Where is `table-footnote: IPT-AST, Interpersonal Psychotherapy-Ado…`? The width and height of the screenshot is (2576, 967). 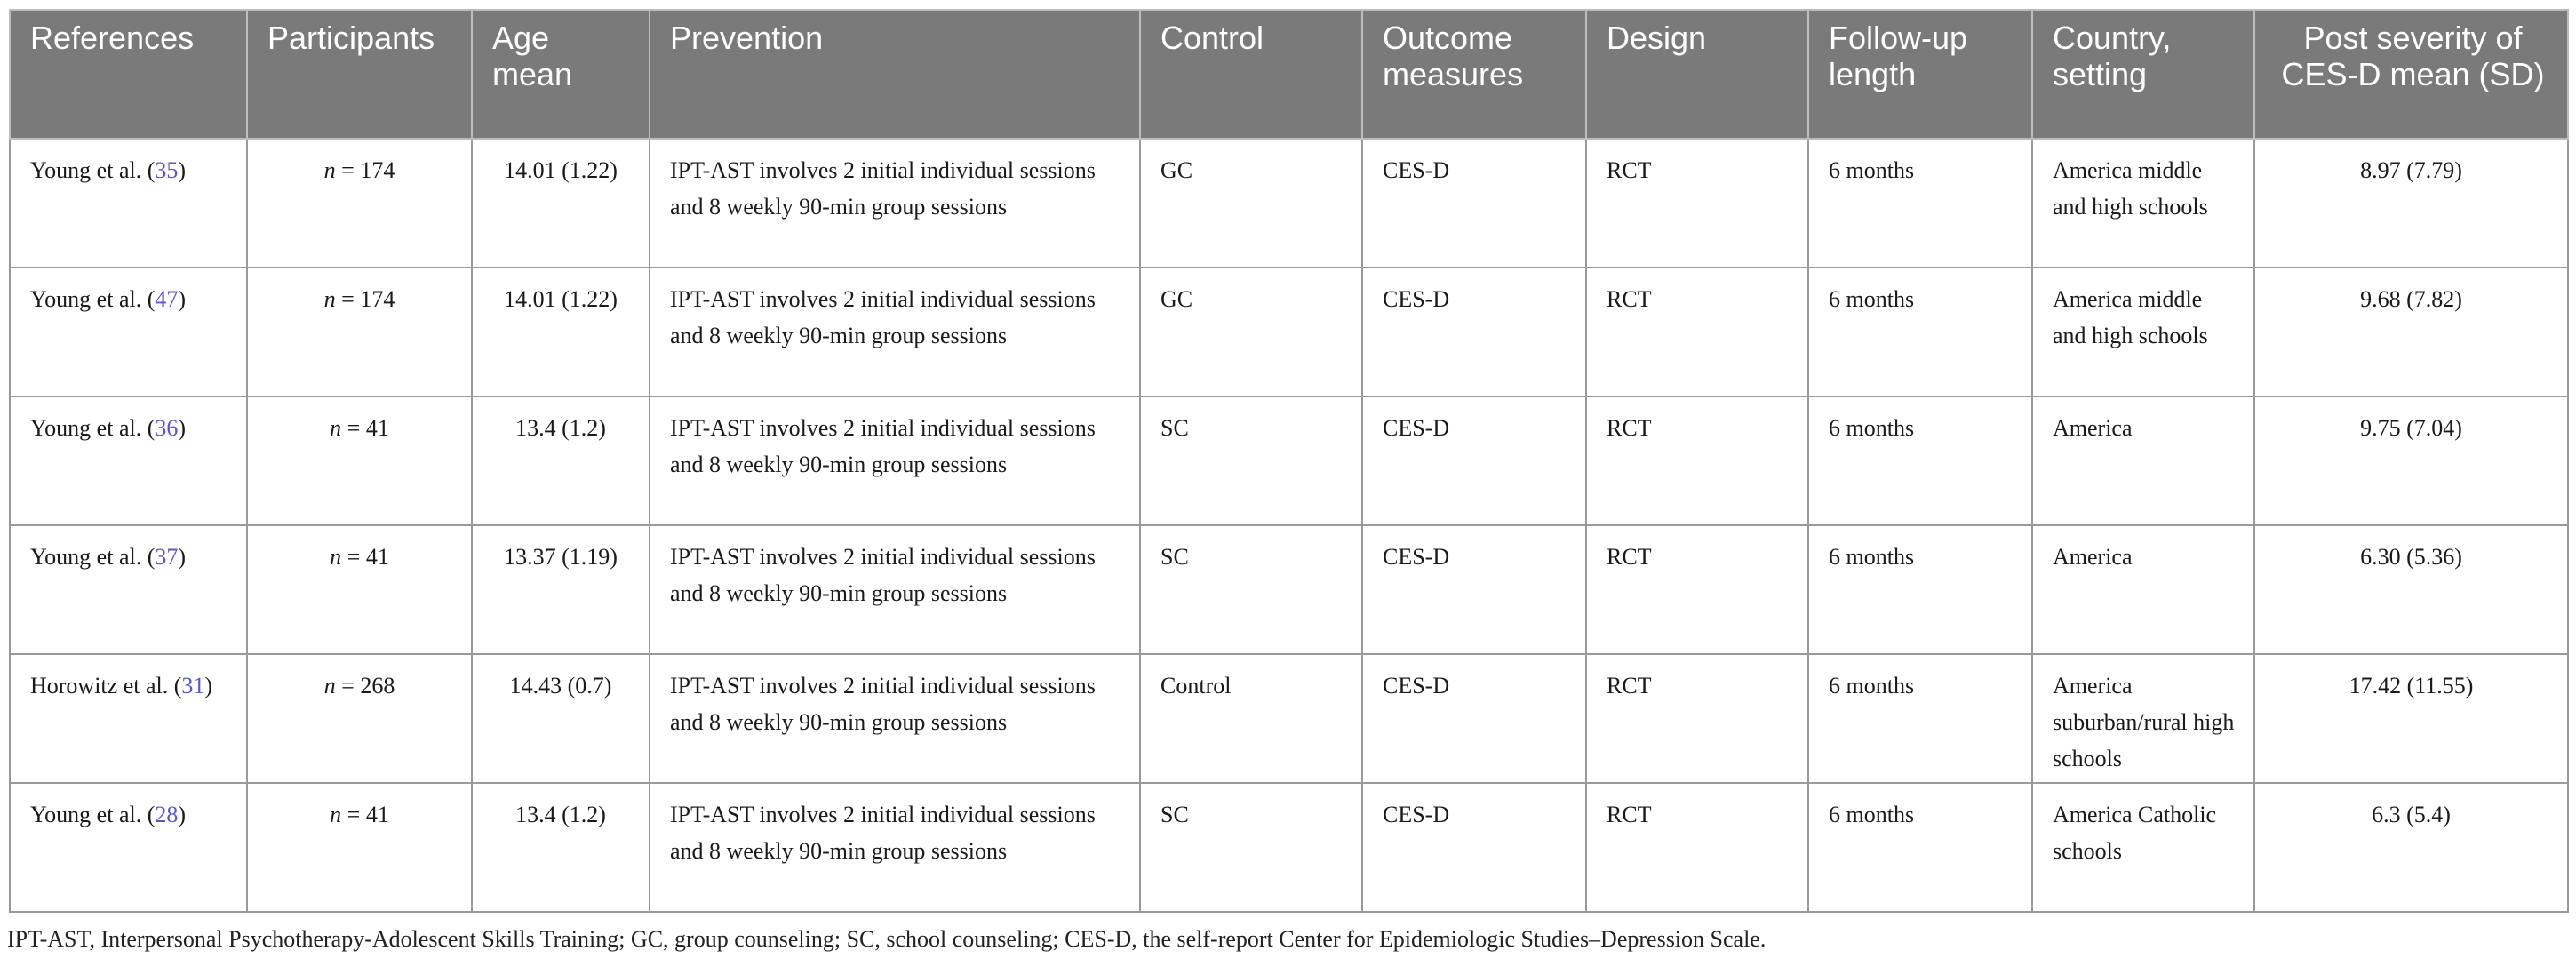 table-footnote: IPT-AST, Interpersonal Psychotherapy-Ado… is located at coordinates (887, 939).